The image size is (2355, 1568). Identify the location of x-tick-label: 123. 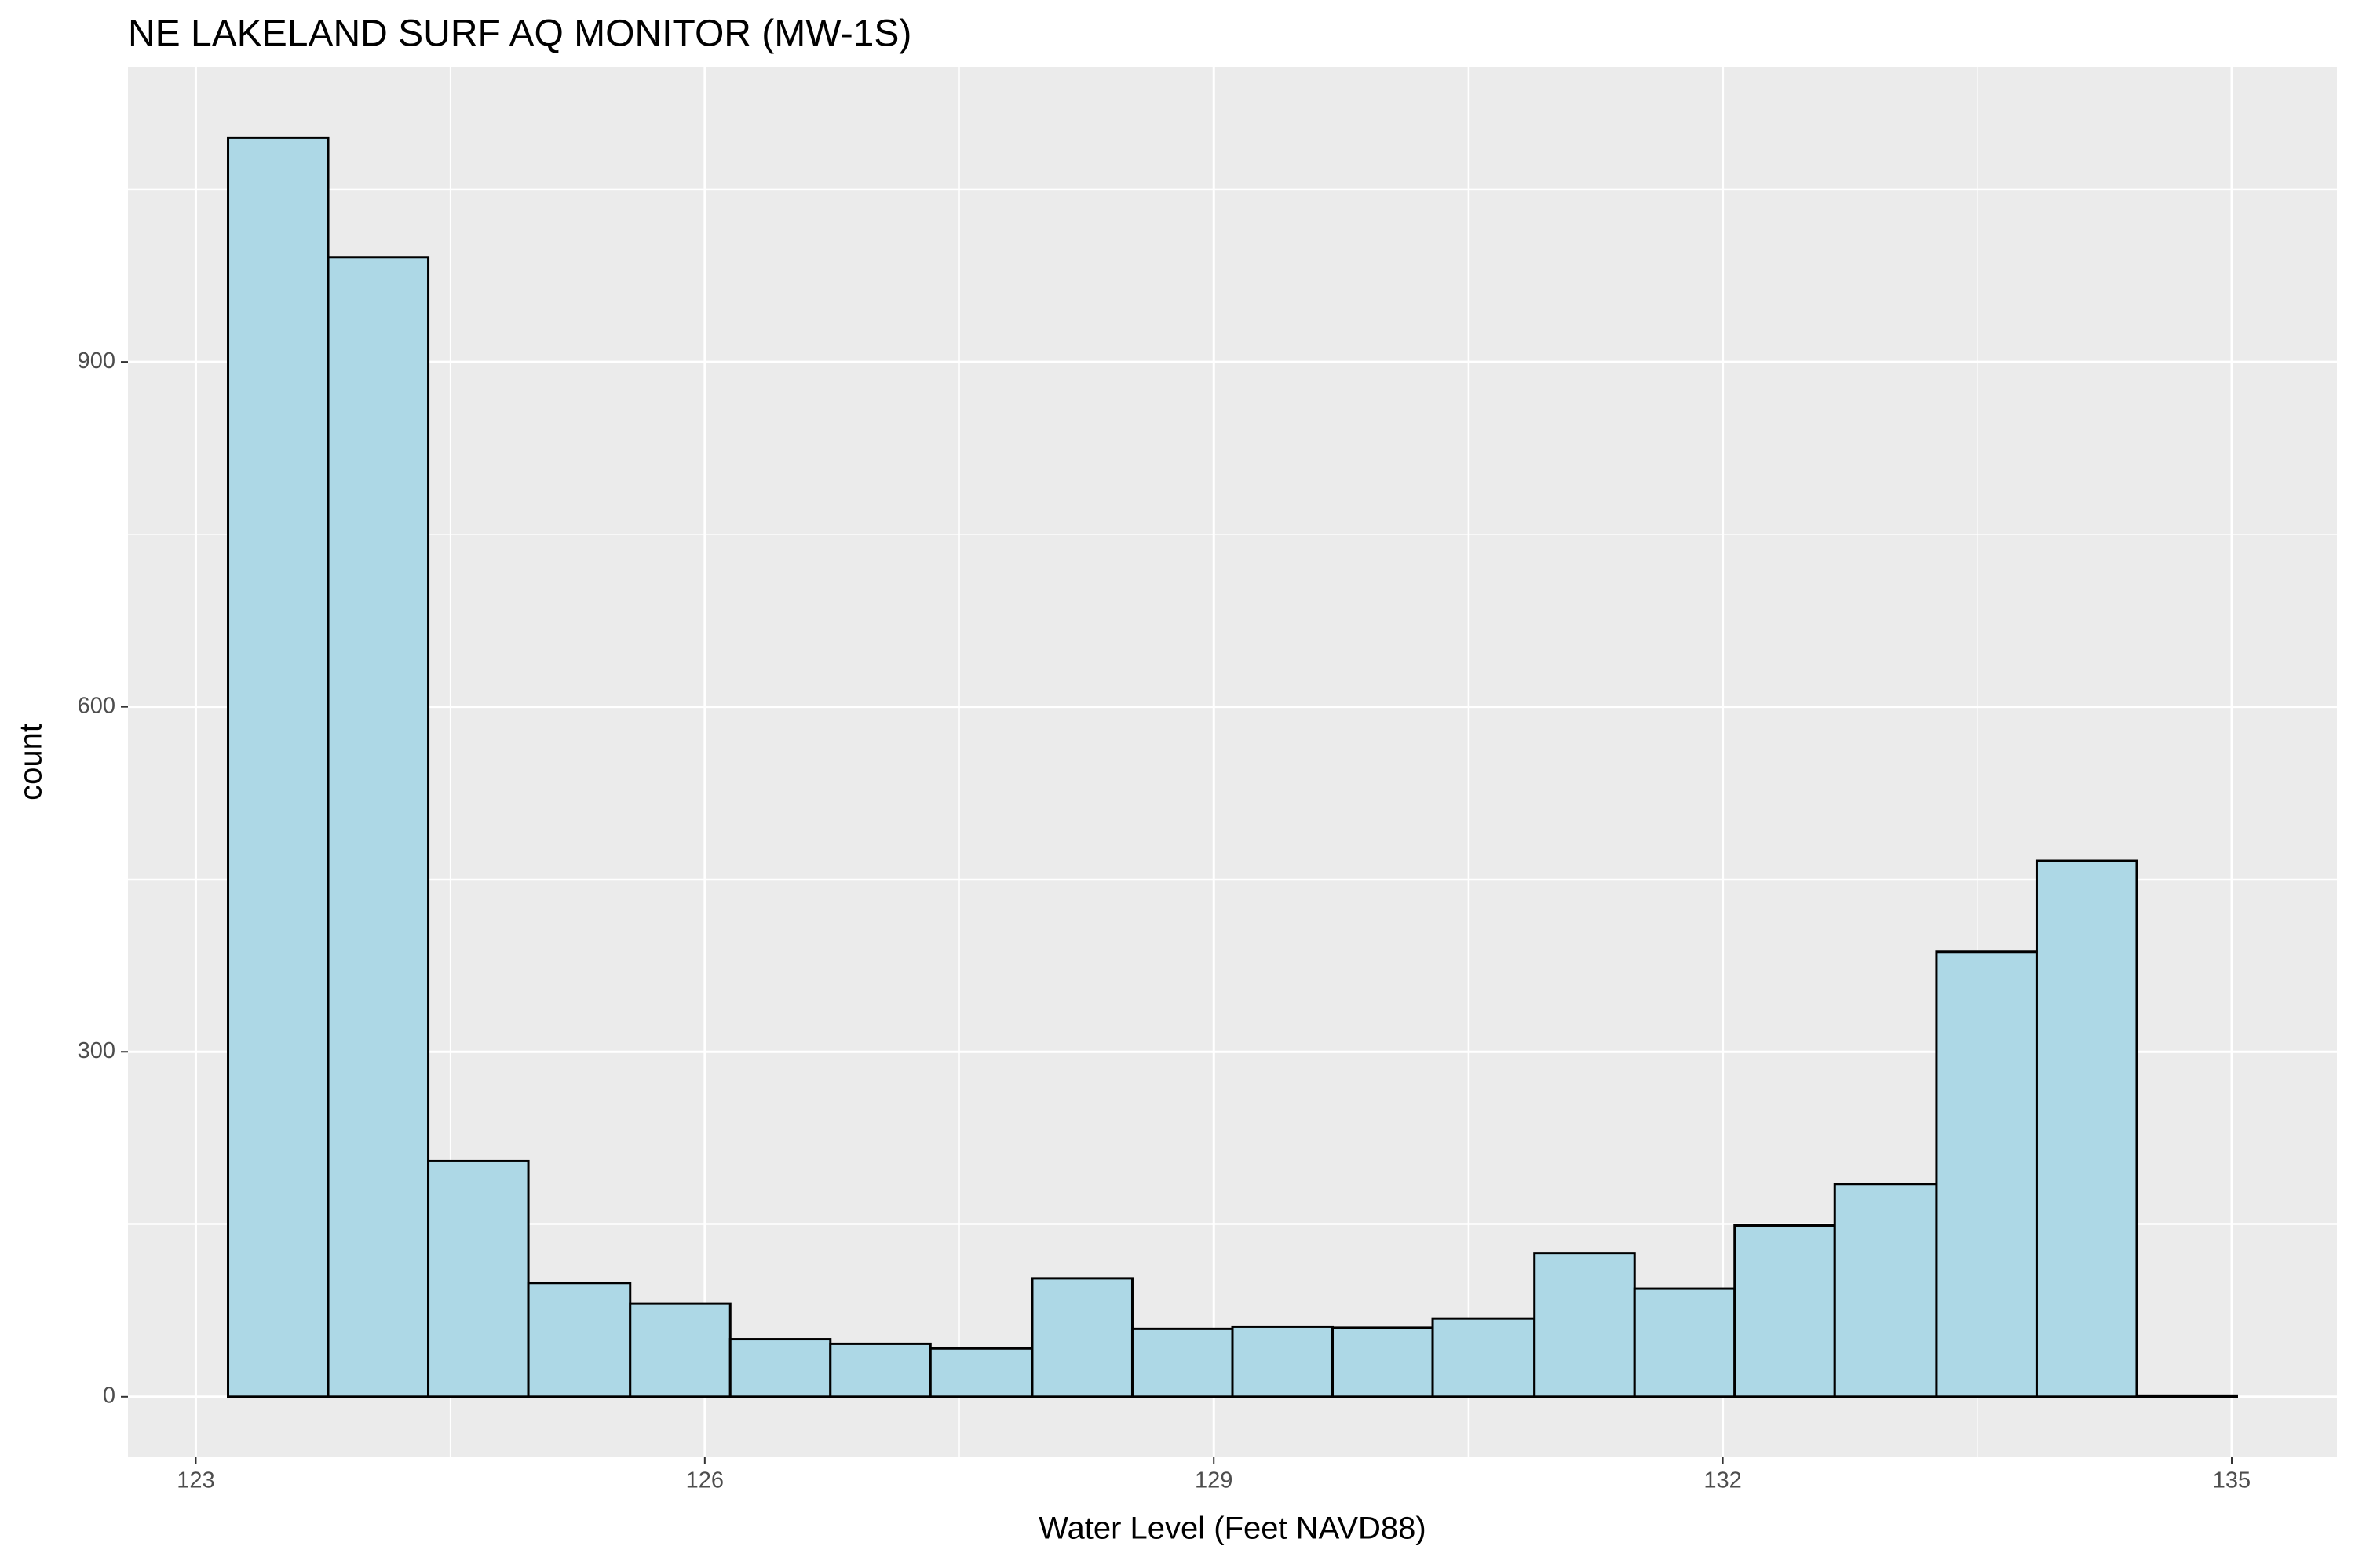
(195, 1480).